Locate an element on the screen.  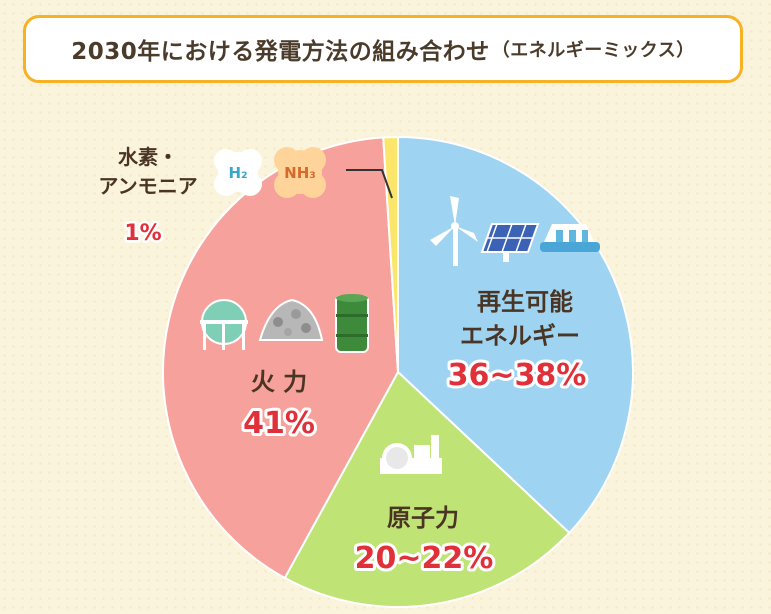
solar-panel-icon is located at coordinates (510, 242).